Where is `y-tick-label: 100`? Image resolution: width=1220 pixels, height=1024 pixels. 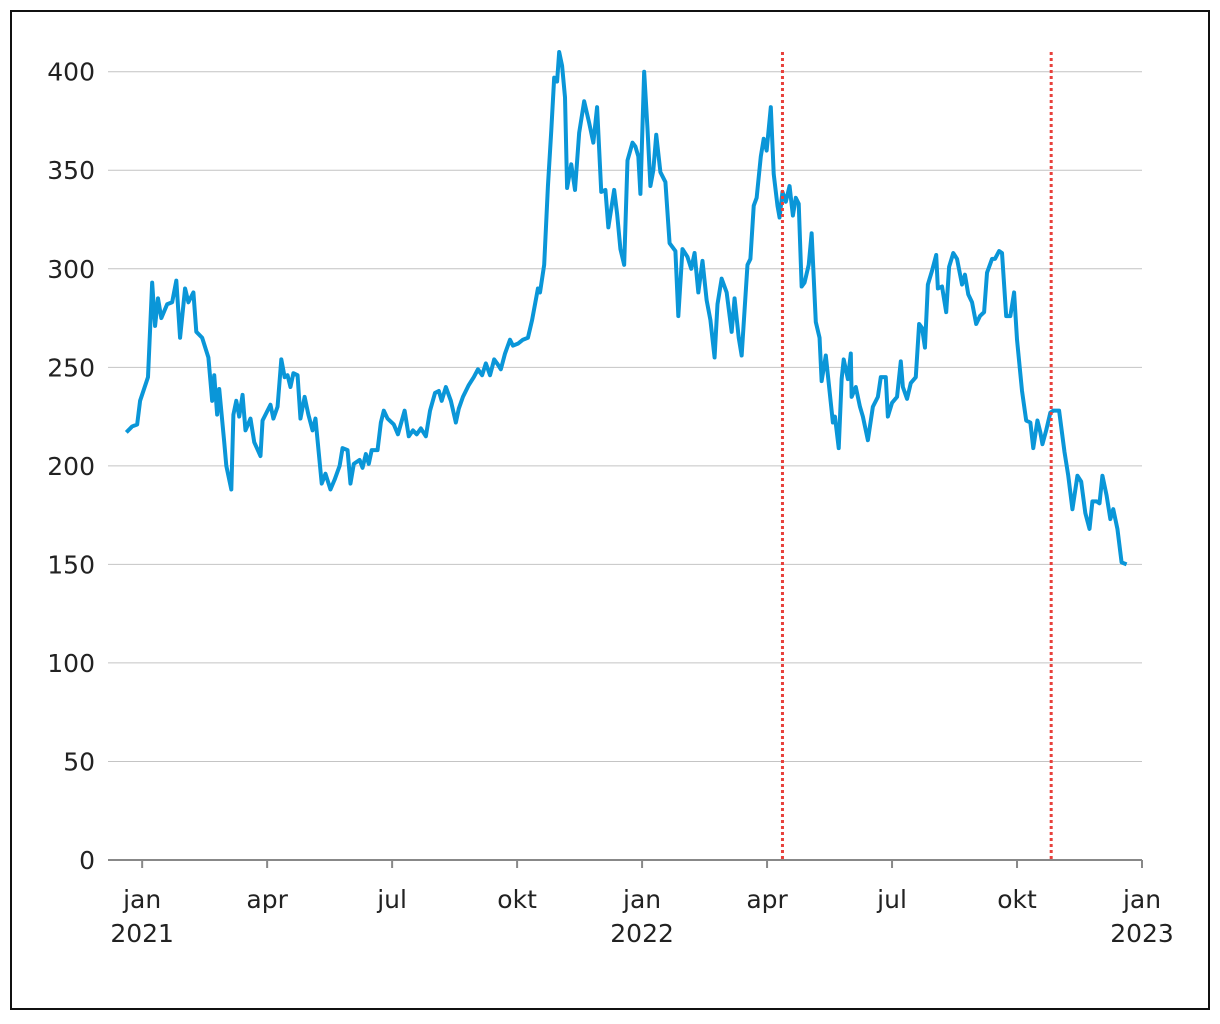 y-tick-label: 100 is located at coordinates (71, 663).